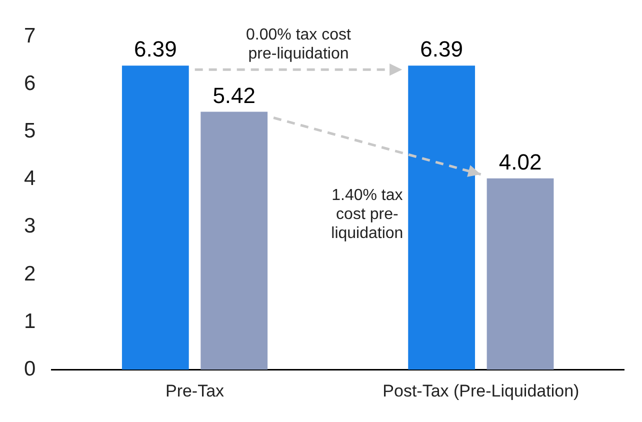 This screenshot has width=642, height=422. I want to click on data-label: 5.42, so click(234, 95).